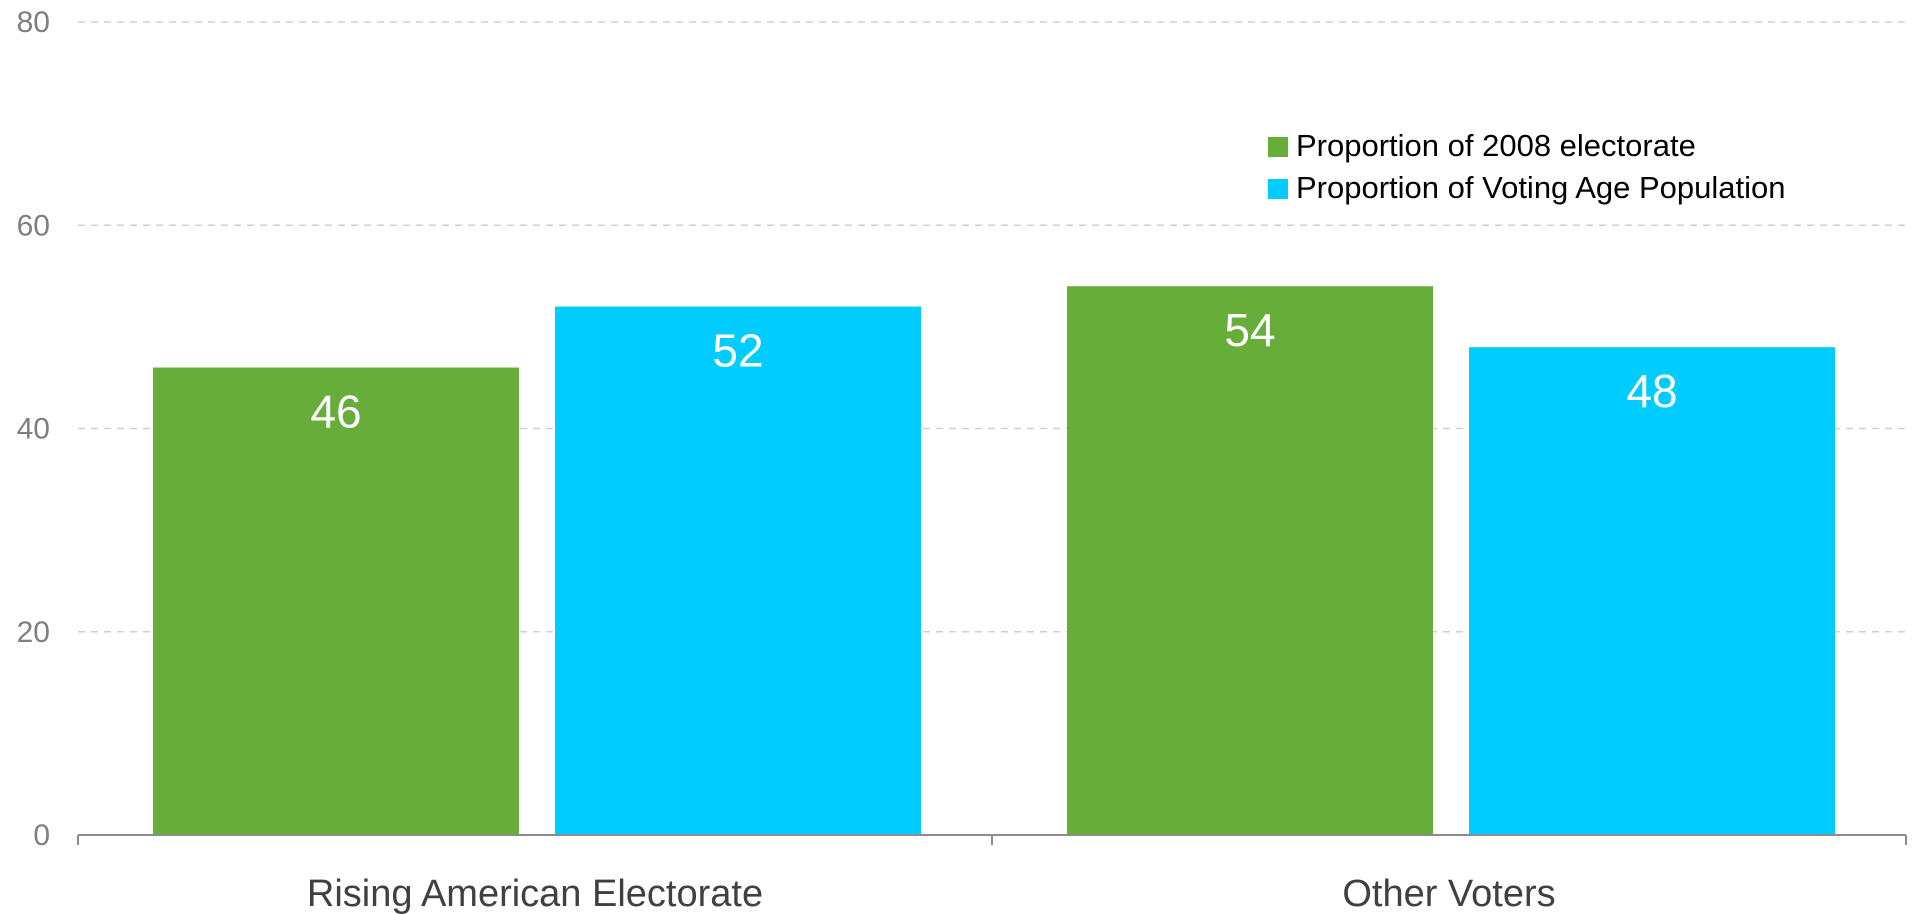 Image resolution: width=1913 pixels, height=914 pixels. I want to click on data-labels: 46 52 54 48, so click(993, 370).